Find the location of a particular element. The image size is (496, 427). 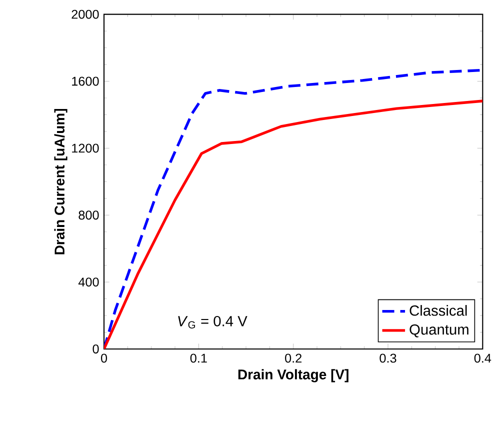

y-tick-label: 2000 is located at coordinates (85, 14).